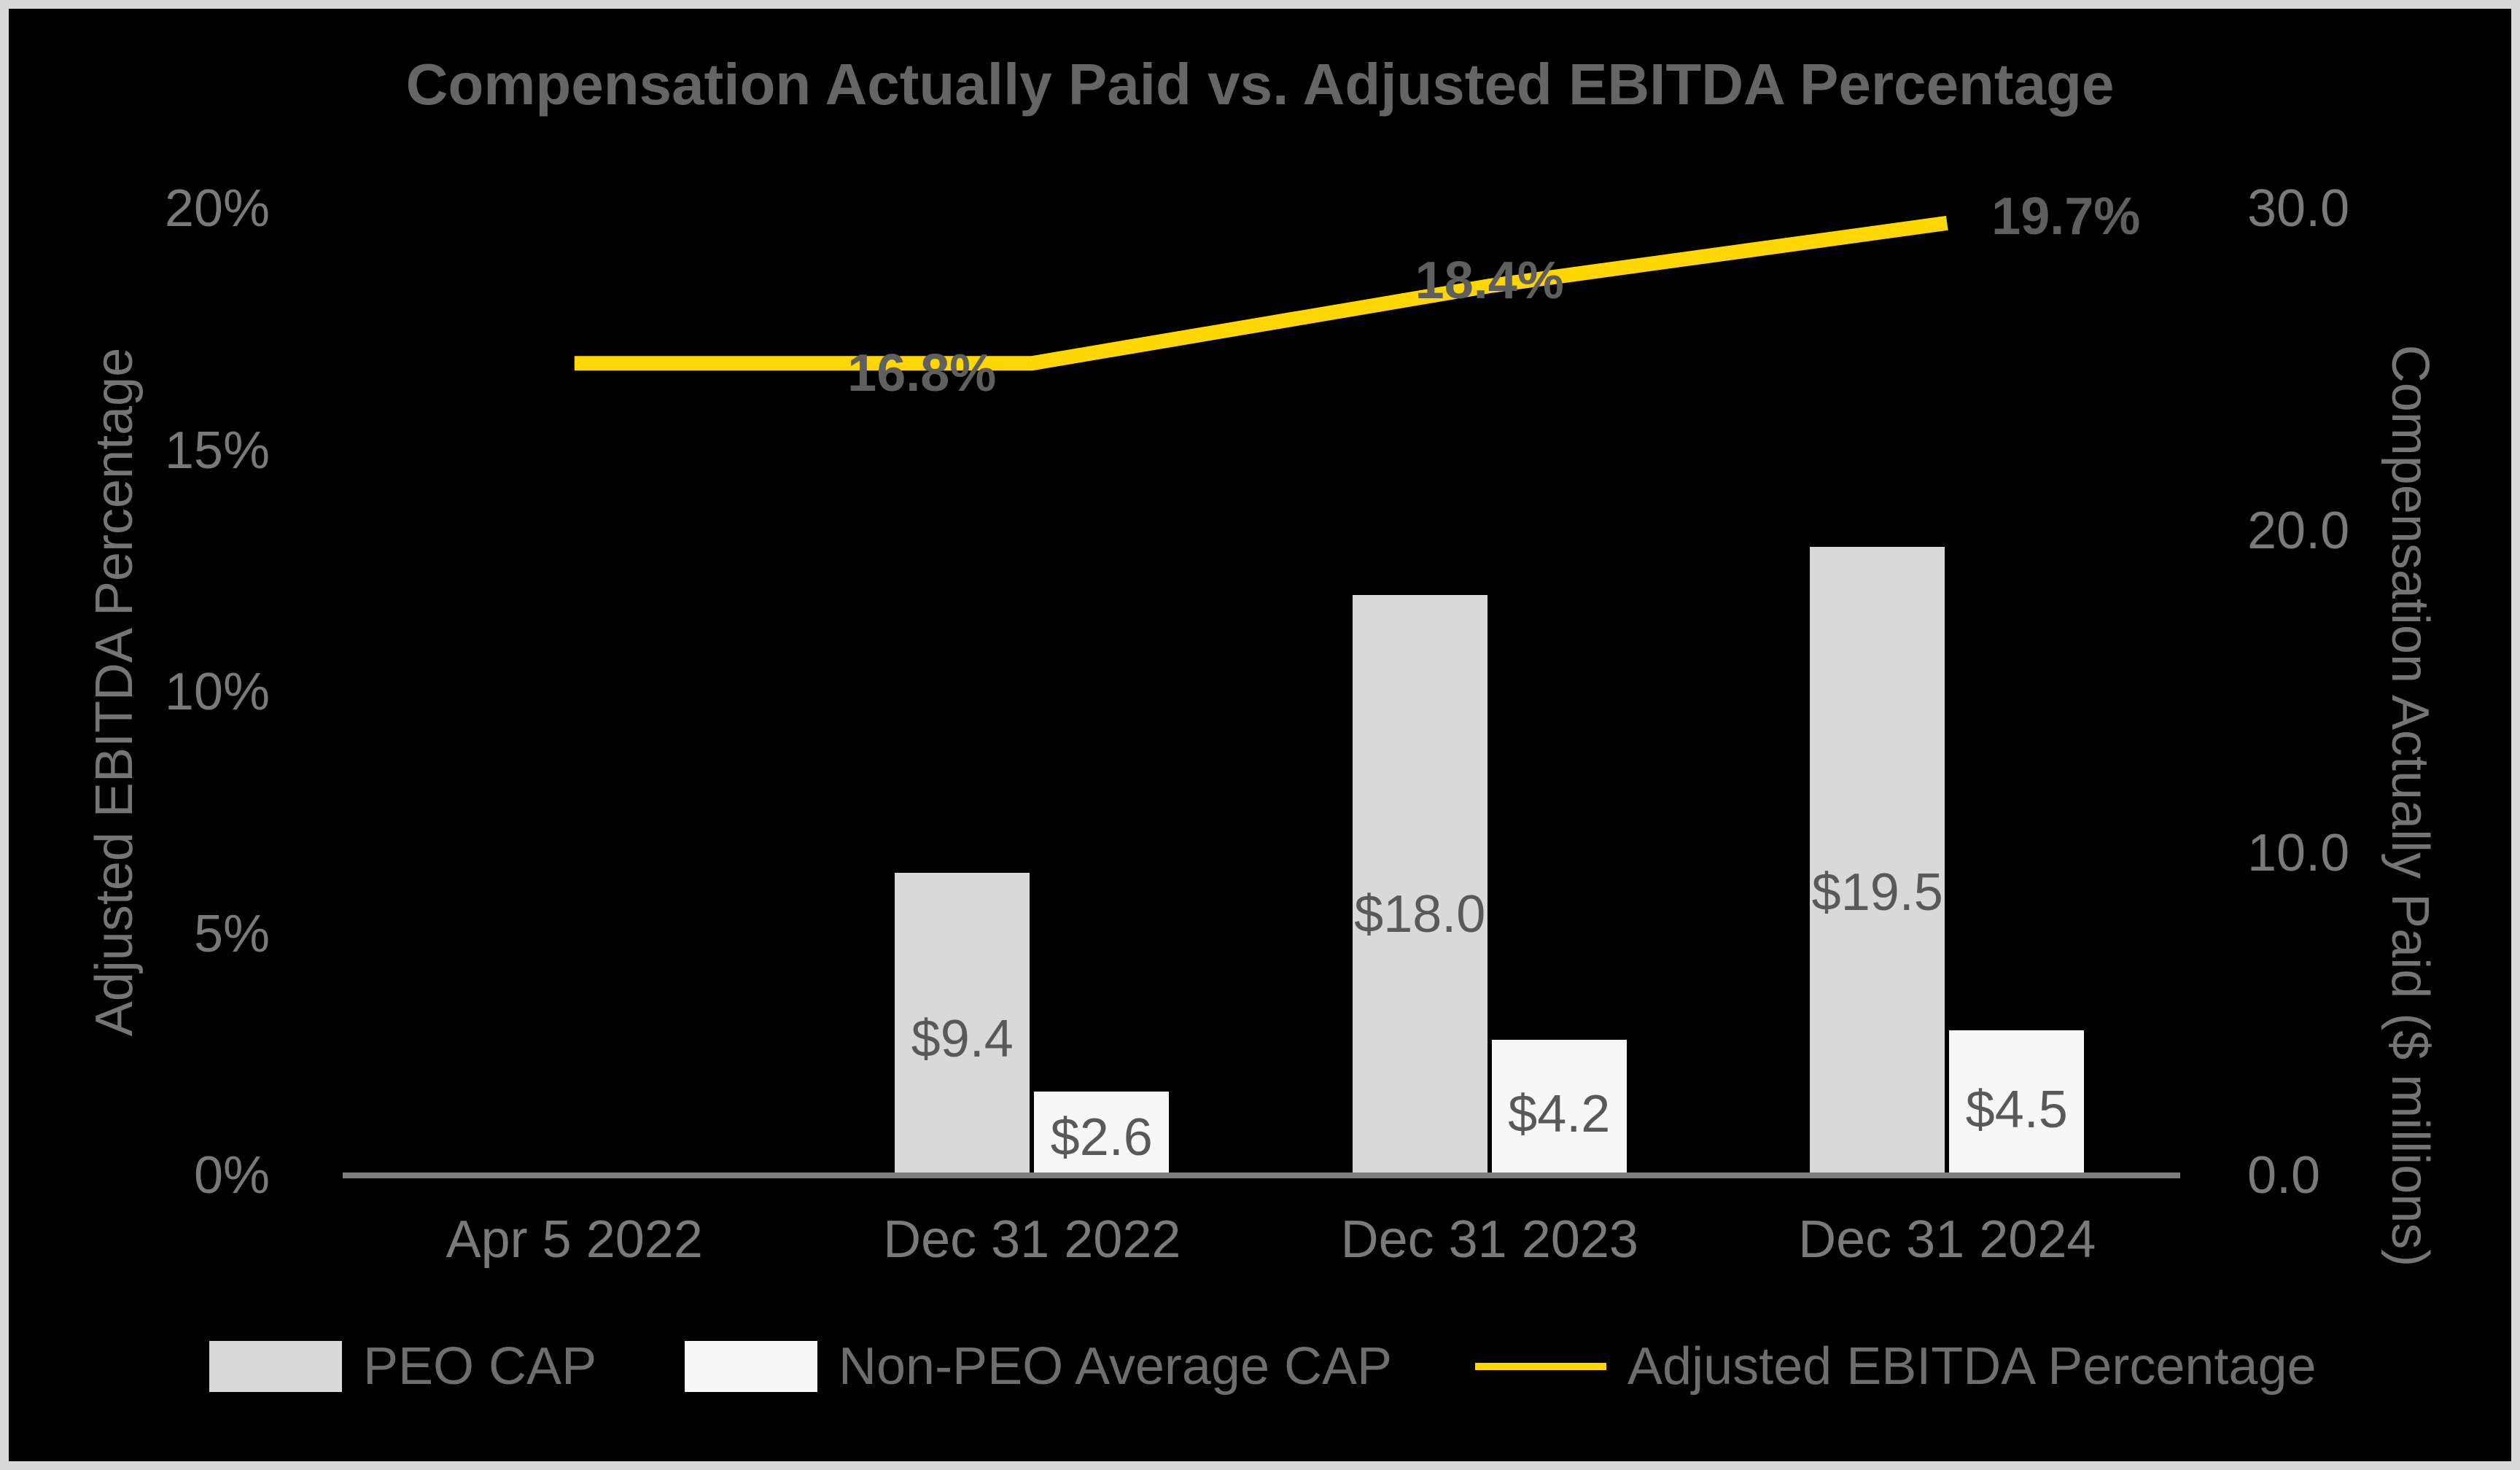 Image resolution: width=2520 pixels, height=1470 pixels. What do you see at coordinates (217, 450) in the screenshot?
I see `left-axis-tick: 15%` at bounding box center [217, 450].